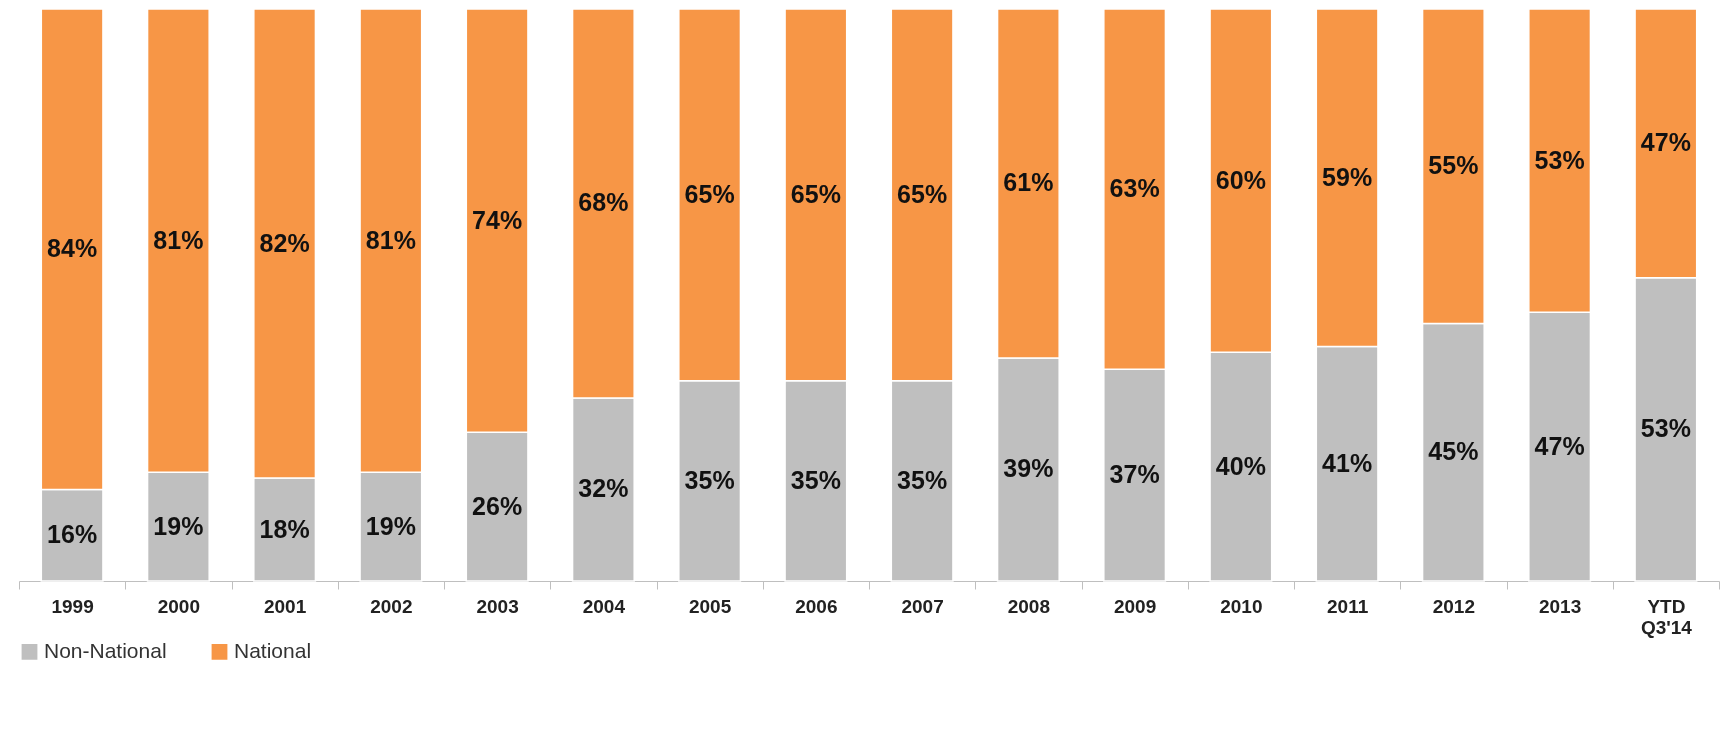  Describe the element at coordinates (604, 606) in the screenshot. I see `x-tick-label: 2004` at that location.